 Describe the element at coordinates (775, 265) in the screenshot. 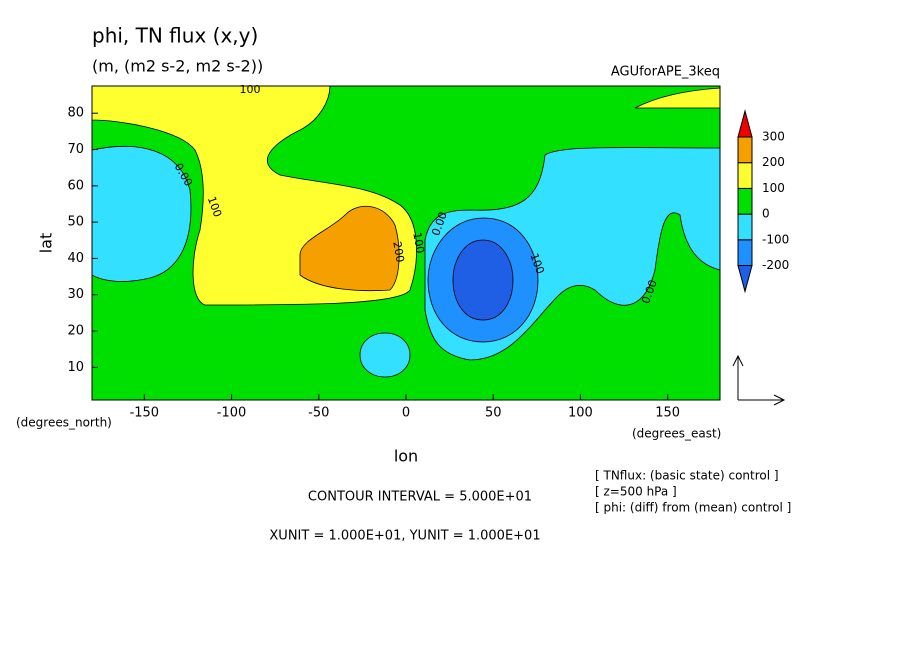

I see `colorbar-label: -200` at that location.